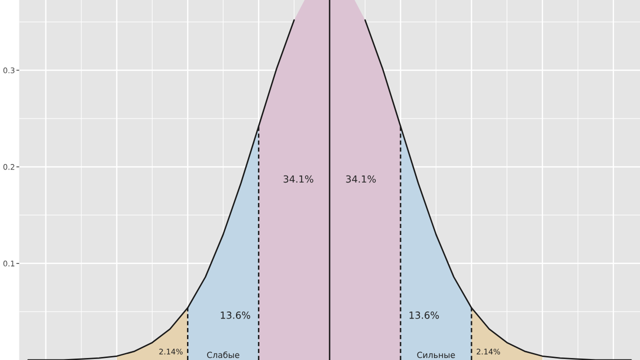 This screenshot has width=640, height=360. What do you see at coordinates (436, 355) in the screenshot?
I see `annotation: Сильные` at bounding box center [436, 355].